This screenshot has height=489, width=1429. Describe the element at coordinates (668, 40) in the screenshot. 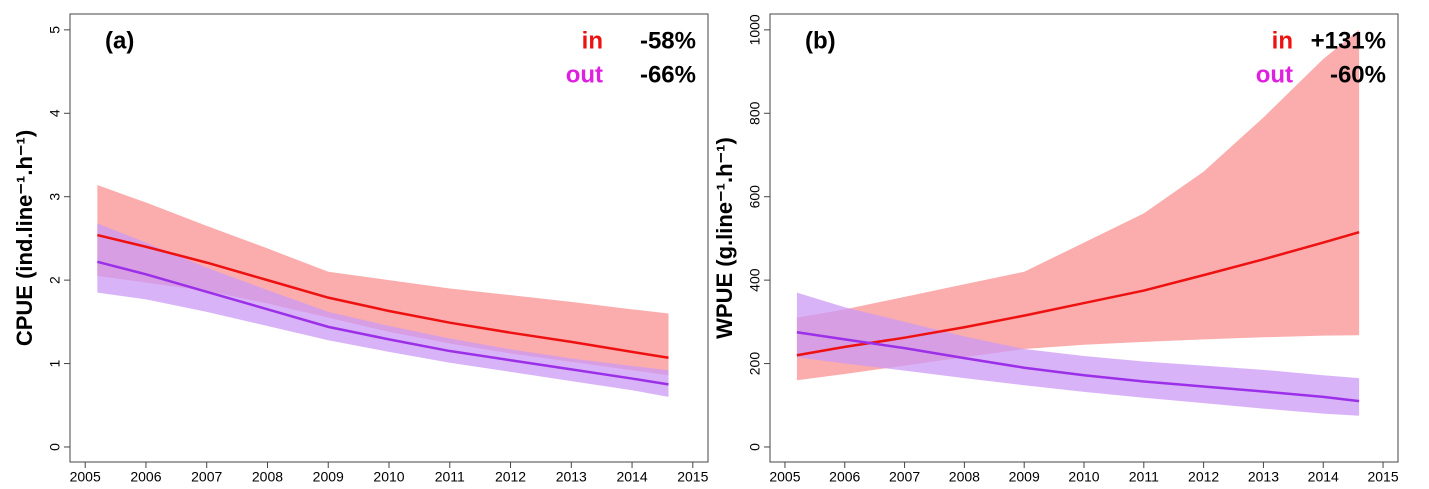

I see `change-label: -58%` at that location.